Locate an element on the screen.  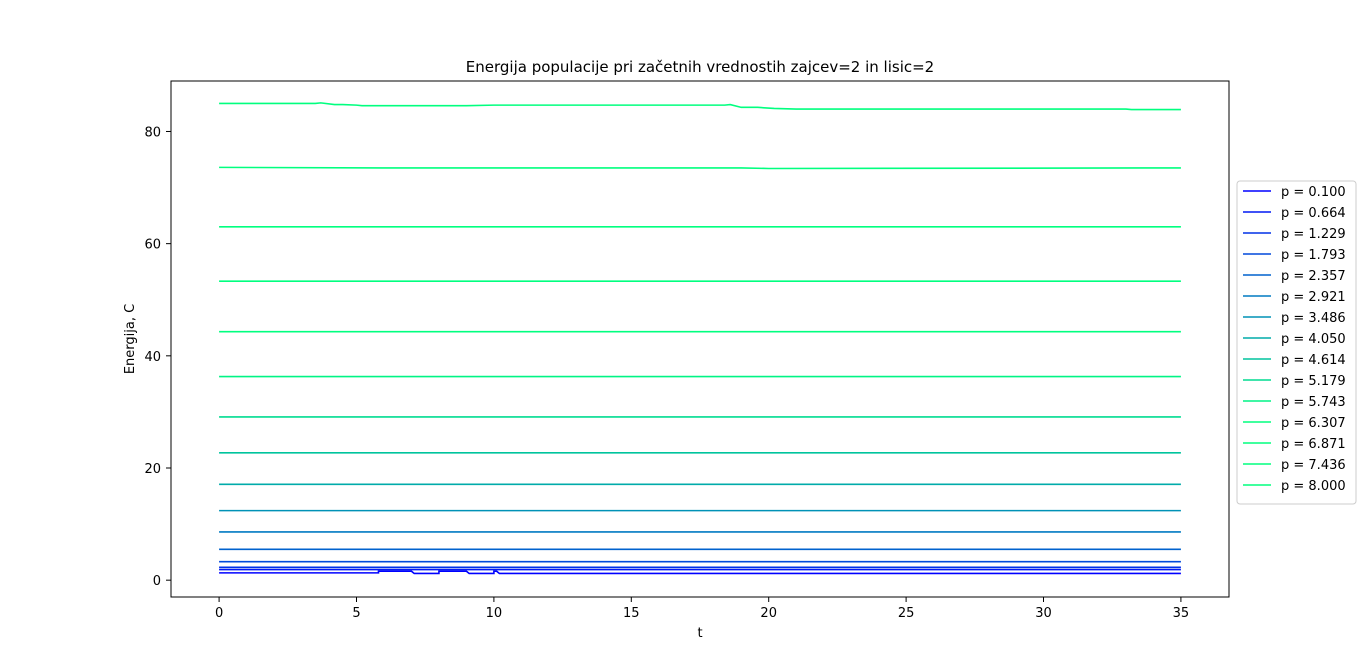
x-tick-label: 10 is located at coordinates (494, 613).